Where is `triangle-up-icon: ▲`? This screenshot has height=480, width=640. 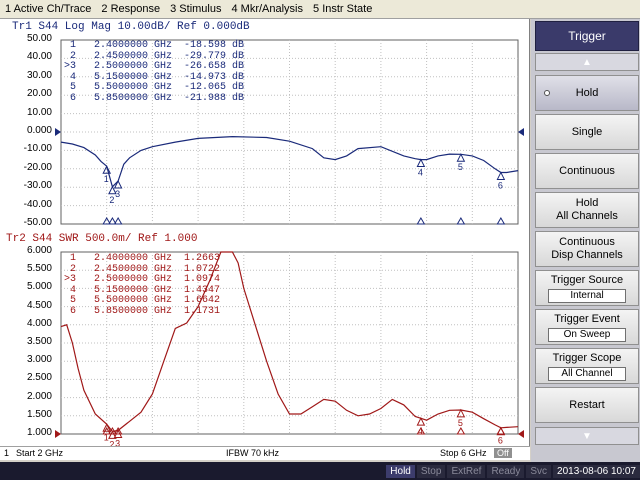 triangle-up-icon: ▲ is located at coordinates (587, 62).